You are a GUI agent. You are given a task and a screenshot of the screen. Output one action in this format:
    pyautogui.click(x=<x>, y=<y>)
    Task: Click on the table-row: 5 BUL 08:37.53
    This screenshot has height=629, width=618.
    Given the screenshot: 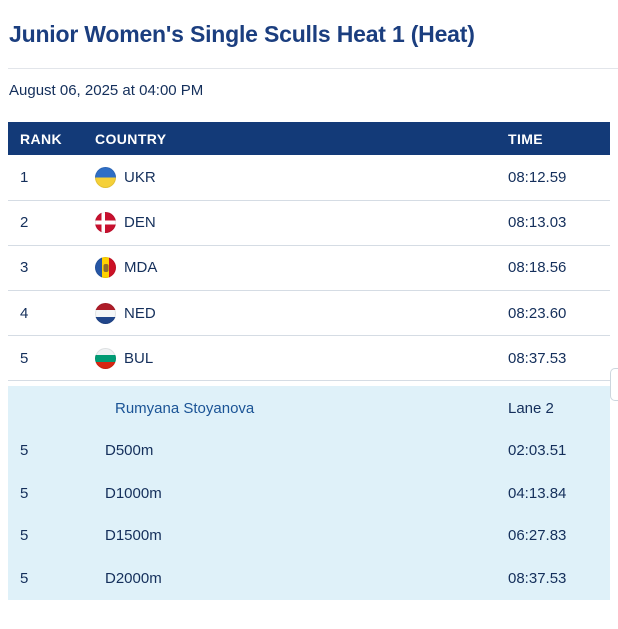 What is the action you would take?
    pyautogui.click(x=309, y=359)
    